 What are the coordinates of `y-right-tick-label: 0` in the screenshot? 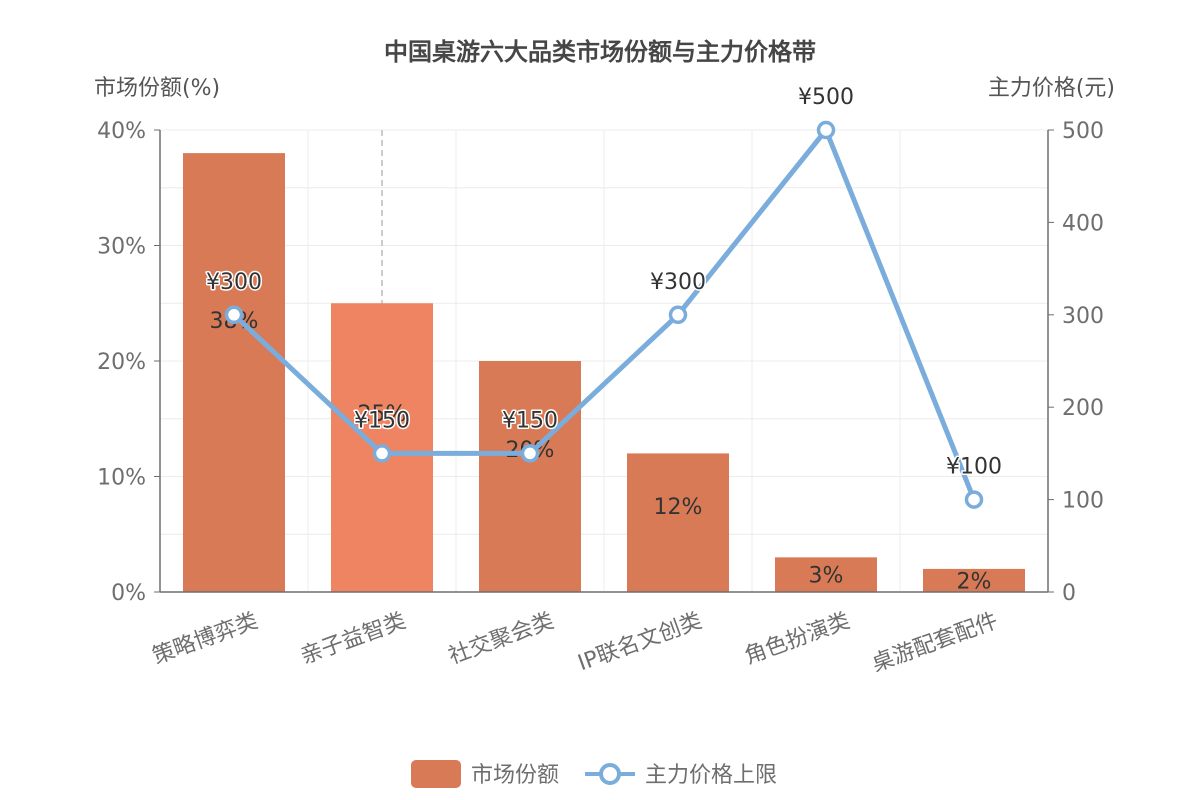 It's located at (1069, 593).